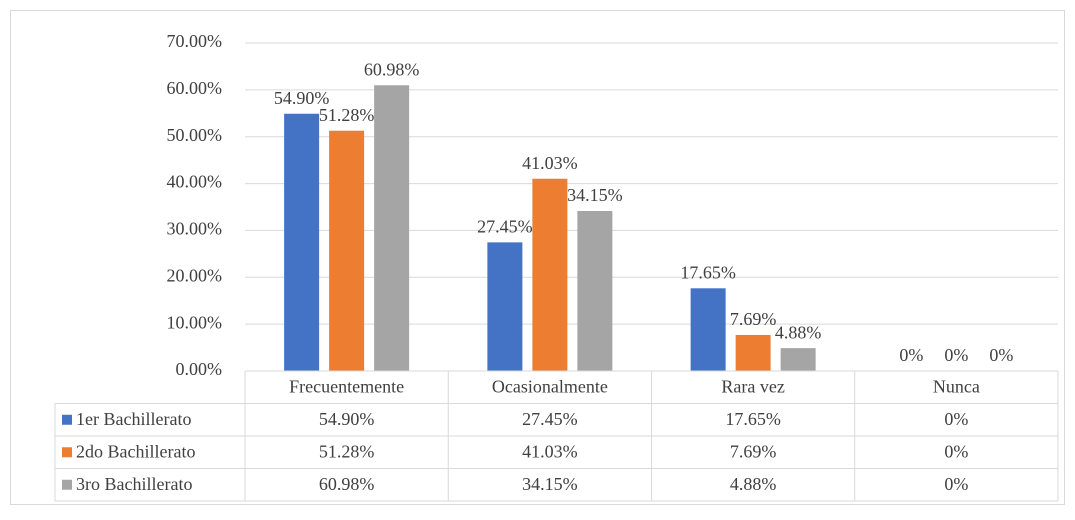 The image size is (1075, 520). What do you see at coordinates (392, 69) in the screenshot?
I see `data-label: 60.98%` at bounding box center [392, 69].